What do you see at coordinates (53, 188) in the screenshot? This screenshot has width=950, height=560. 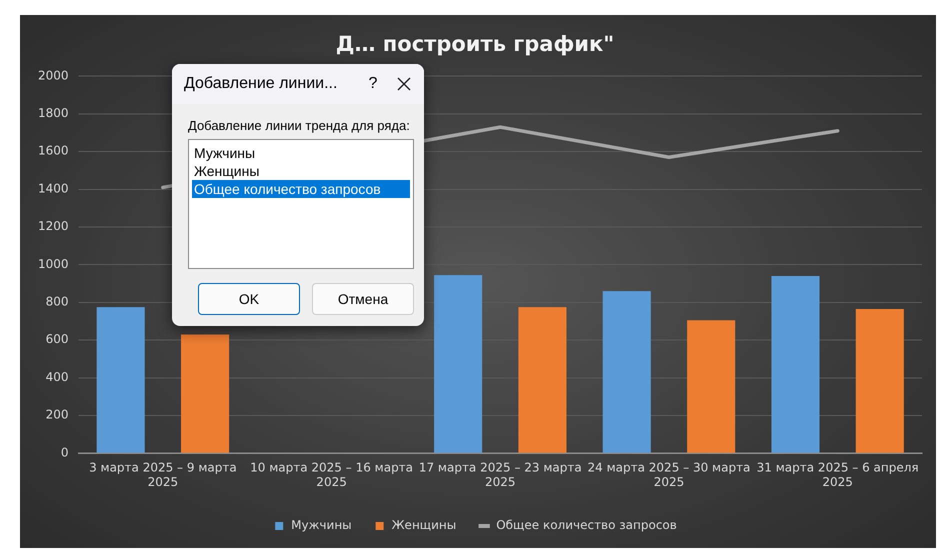 I see `y-tick-label: 1400` at bounding box center [53, 188].